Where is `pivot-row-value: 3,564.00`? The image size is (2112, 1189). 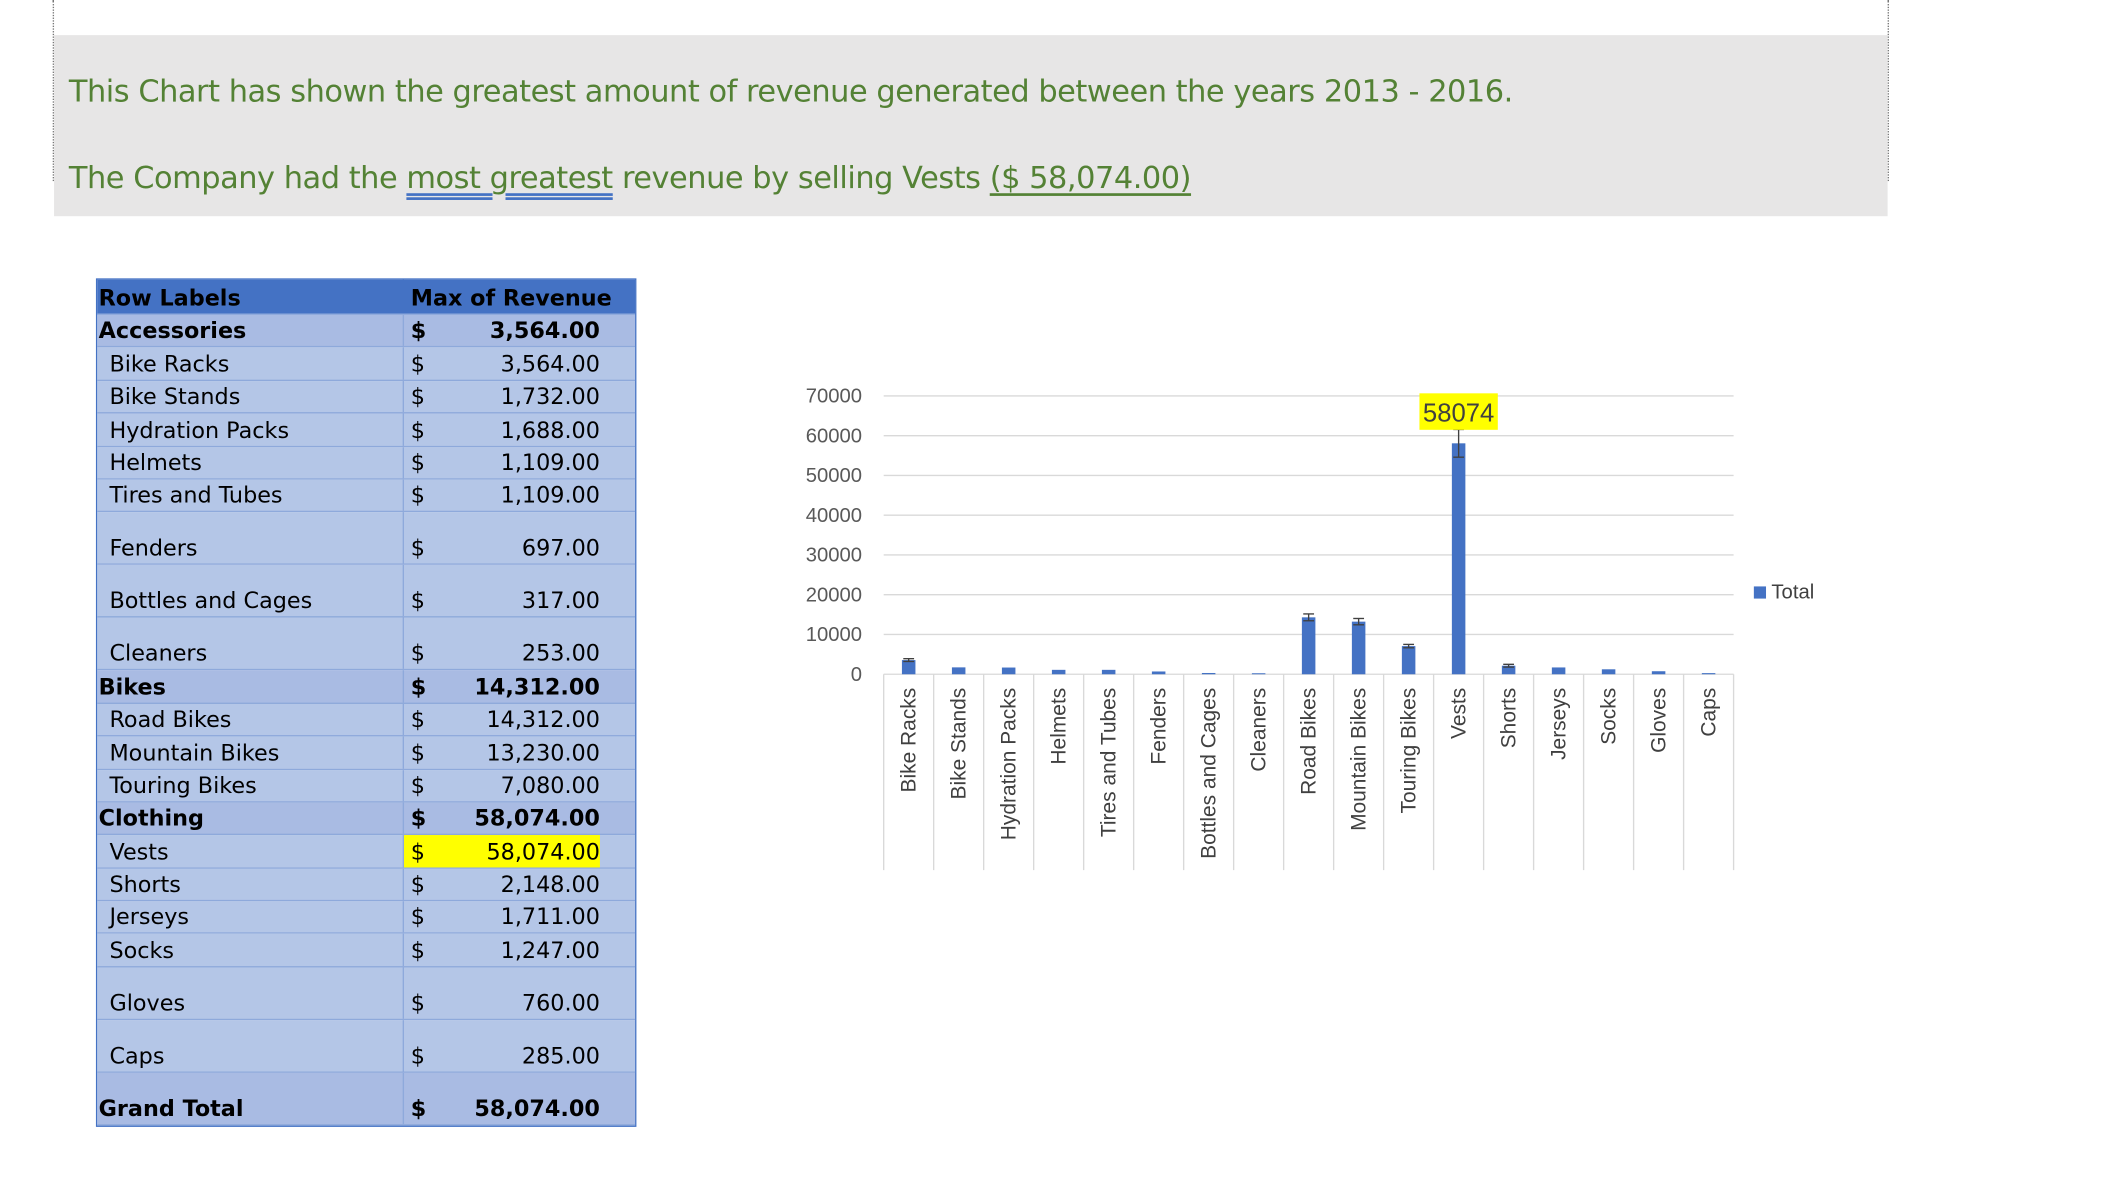 pivot-row-value: 3,564.00 is located at coordinates (550, 364).